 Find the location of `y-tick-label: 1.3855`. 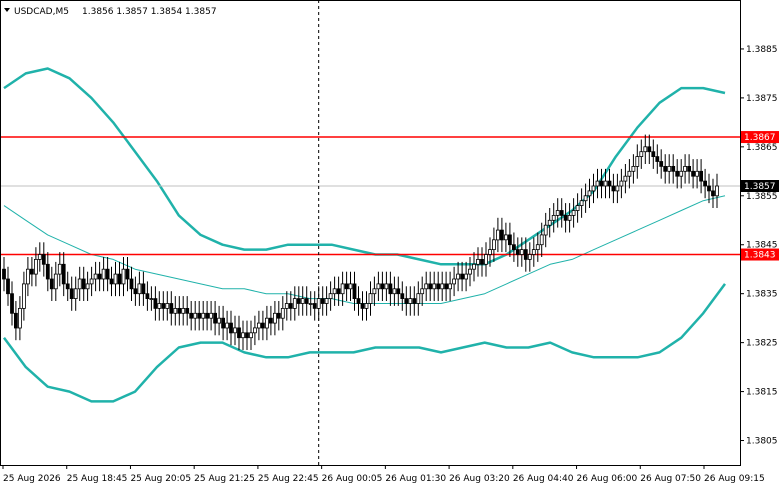

y-tick-label: 1.3855 is located at coordinates (762, 197).